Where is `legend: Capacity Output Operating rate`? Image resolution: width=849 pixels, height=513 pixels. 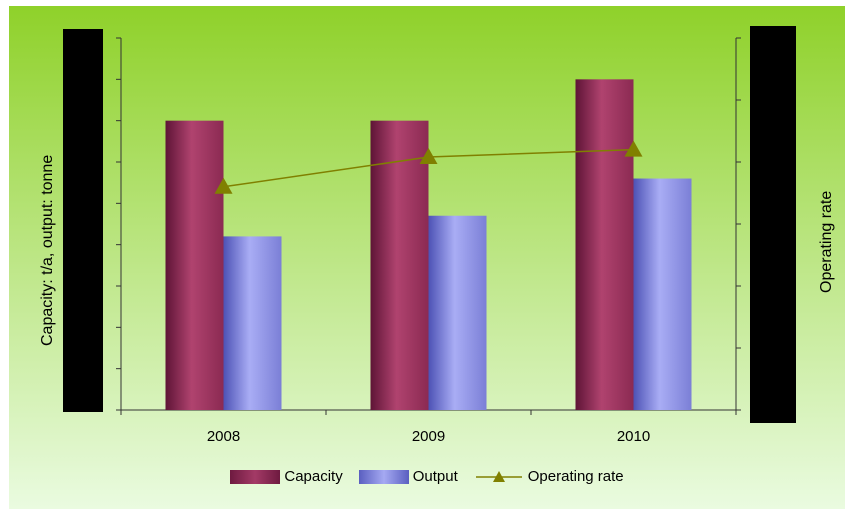
legend: Capacity Output Operating rate is located at coordinates (427, 476).